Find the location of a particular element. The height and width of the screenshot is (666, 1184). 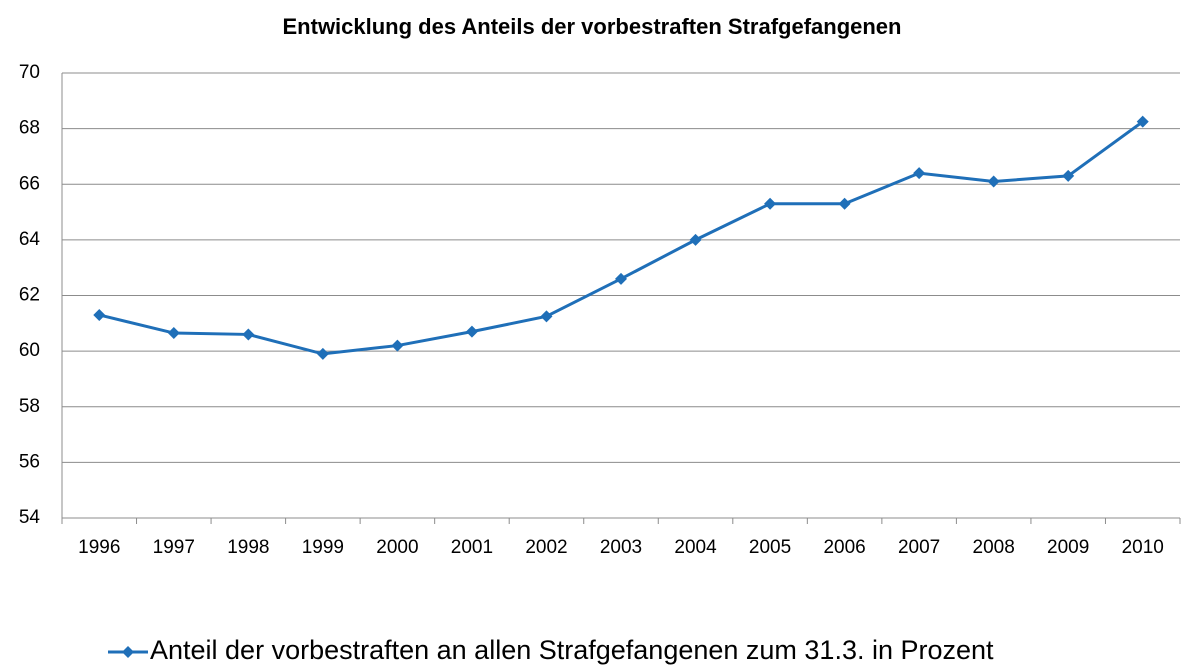

legend-marker is located at coordinates (128, 652).